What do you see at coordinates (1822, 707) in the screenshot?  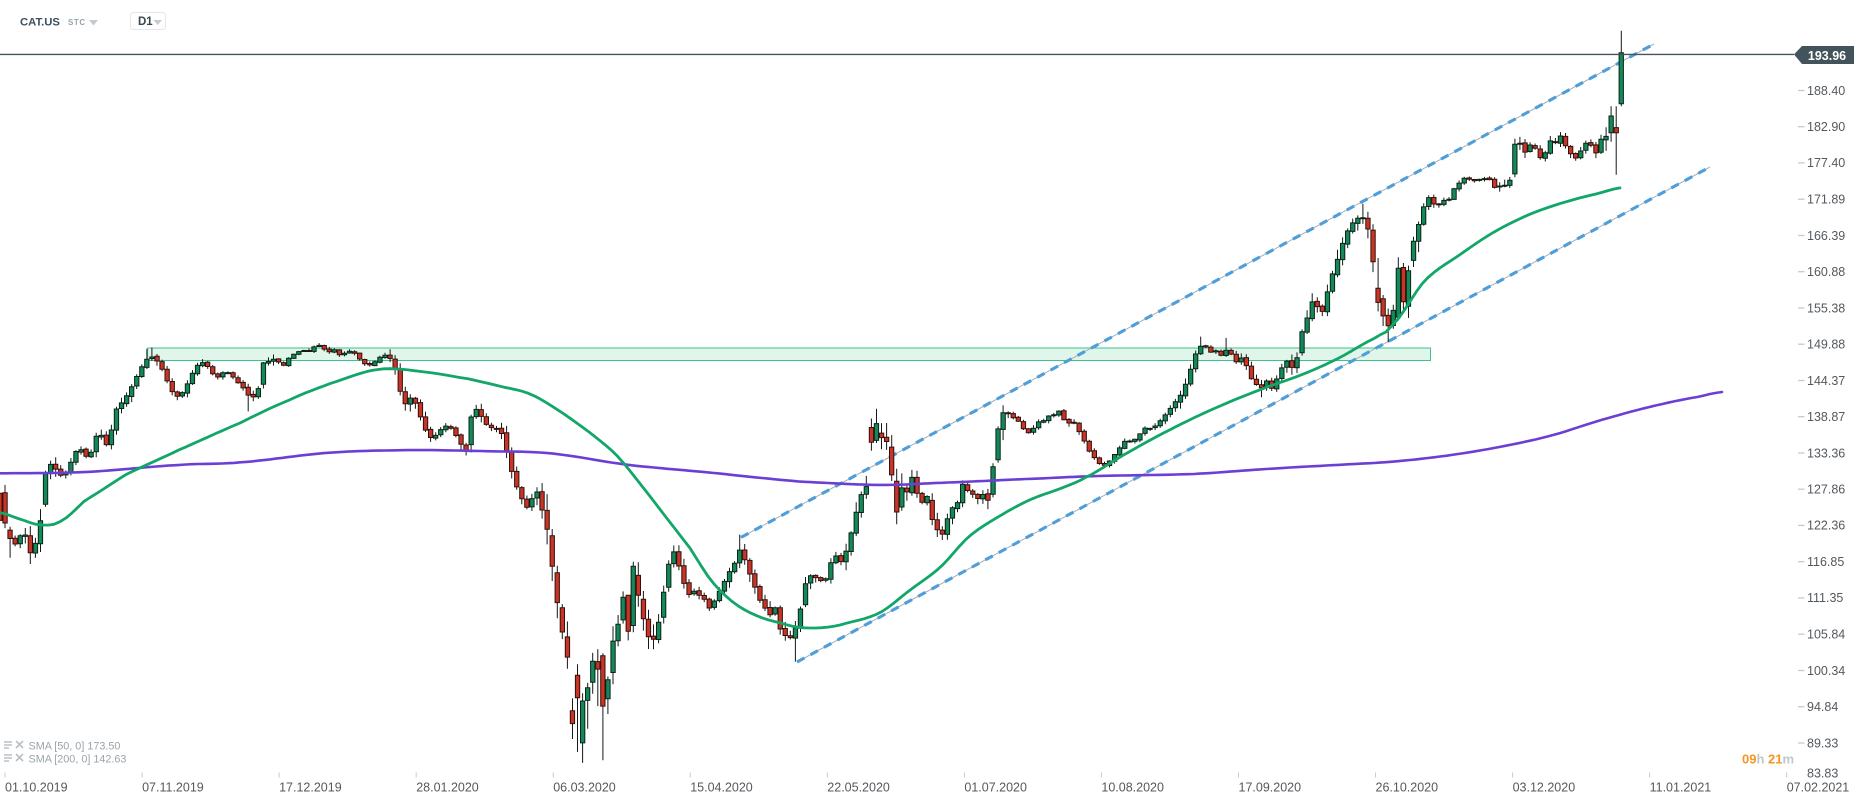 I see `svg-text: 94.84` at bounding box center [1822, 707].